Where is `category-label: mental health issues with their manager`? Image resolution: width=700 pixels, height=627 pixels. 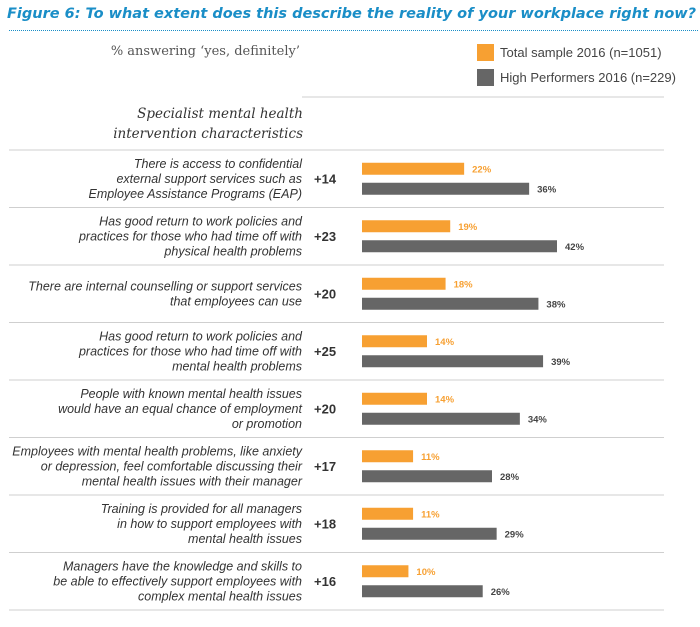
category-label: mental health issues with their manager is located at coordinates (192, 481).